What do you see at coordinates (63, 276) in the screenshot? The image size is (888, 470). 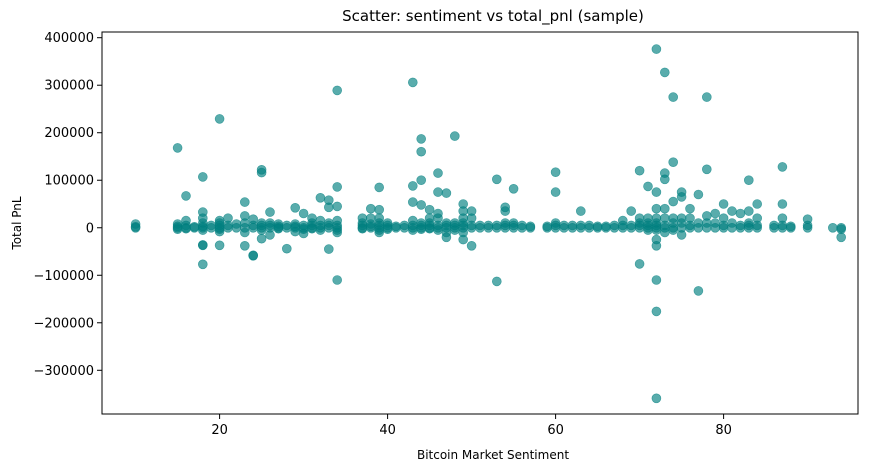 I see `y-tick-label: −100000` at bounding box center [63, 276].